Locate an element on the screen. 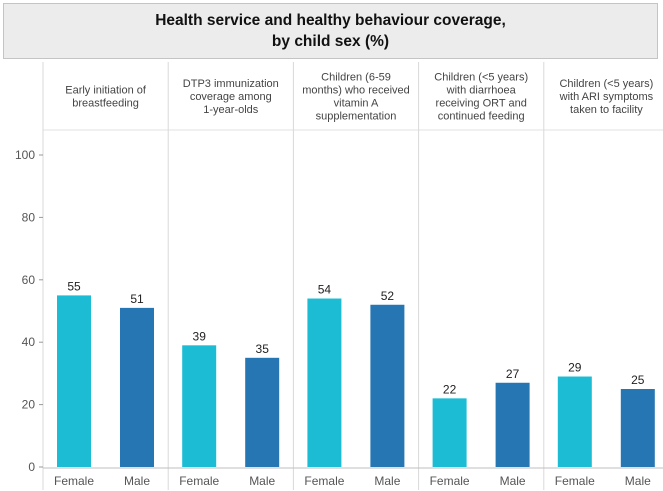  data-label: 51 is located at coordinates (137, 299).